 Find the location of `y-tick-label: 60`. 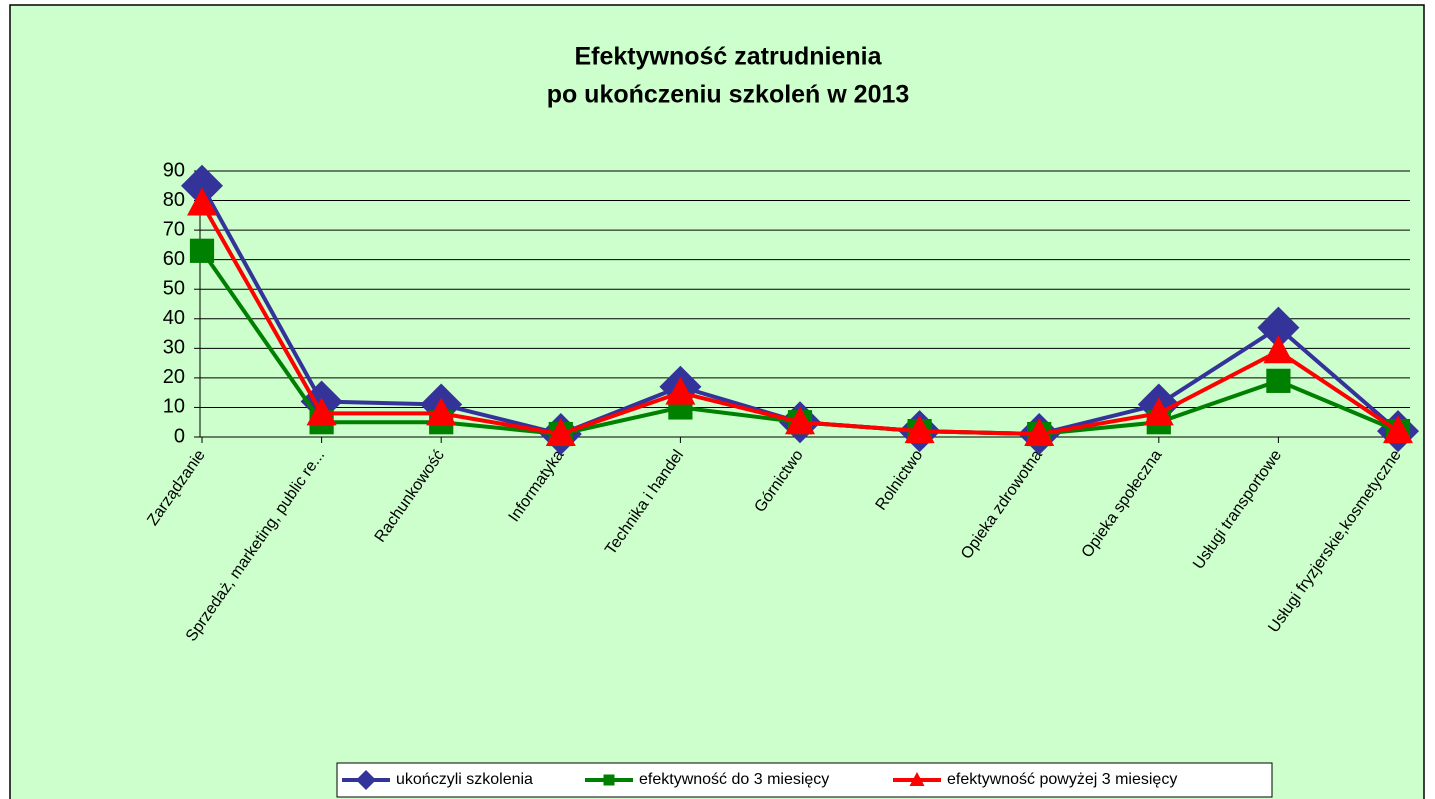

y-tick-label: 60 is located at coordinates (174, 259).